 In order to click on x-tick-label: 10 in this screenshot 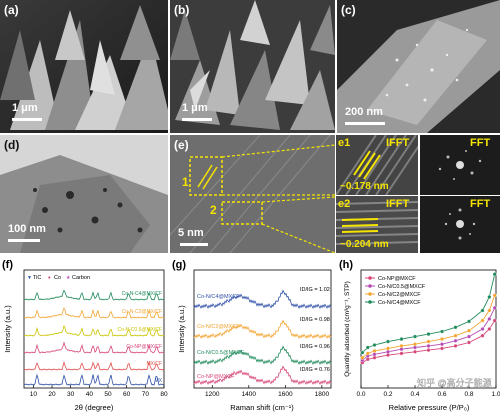, I will do `click(34, 394)`.